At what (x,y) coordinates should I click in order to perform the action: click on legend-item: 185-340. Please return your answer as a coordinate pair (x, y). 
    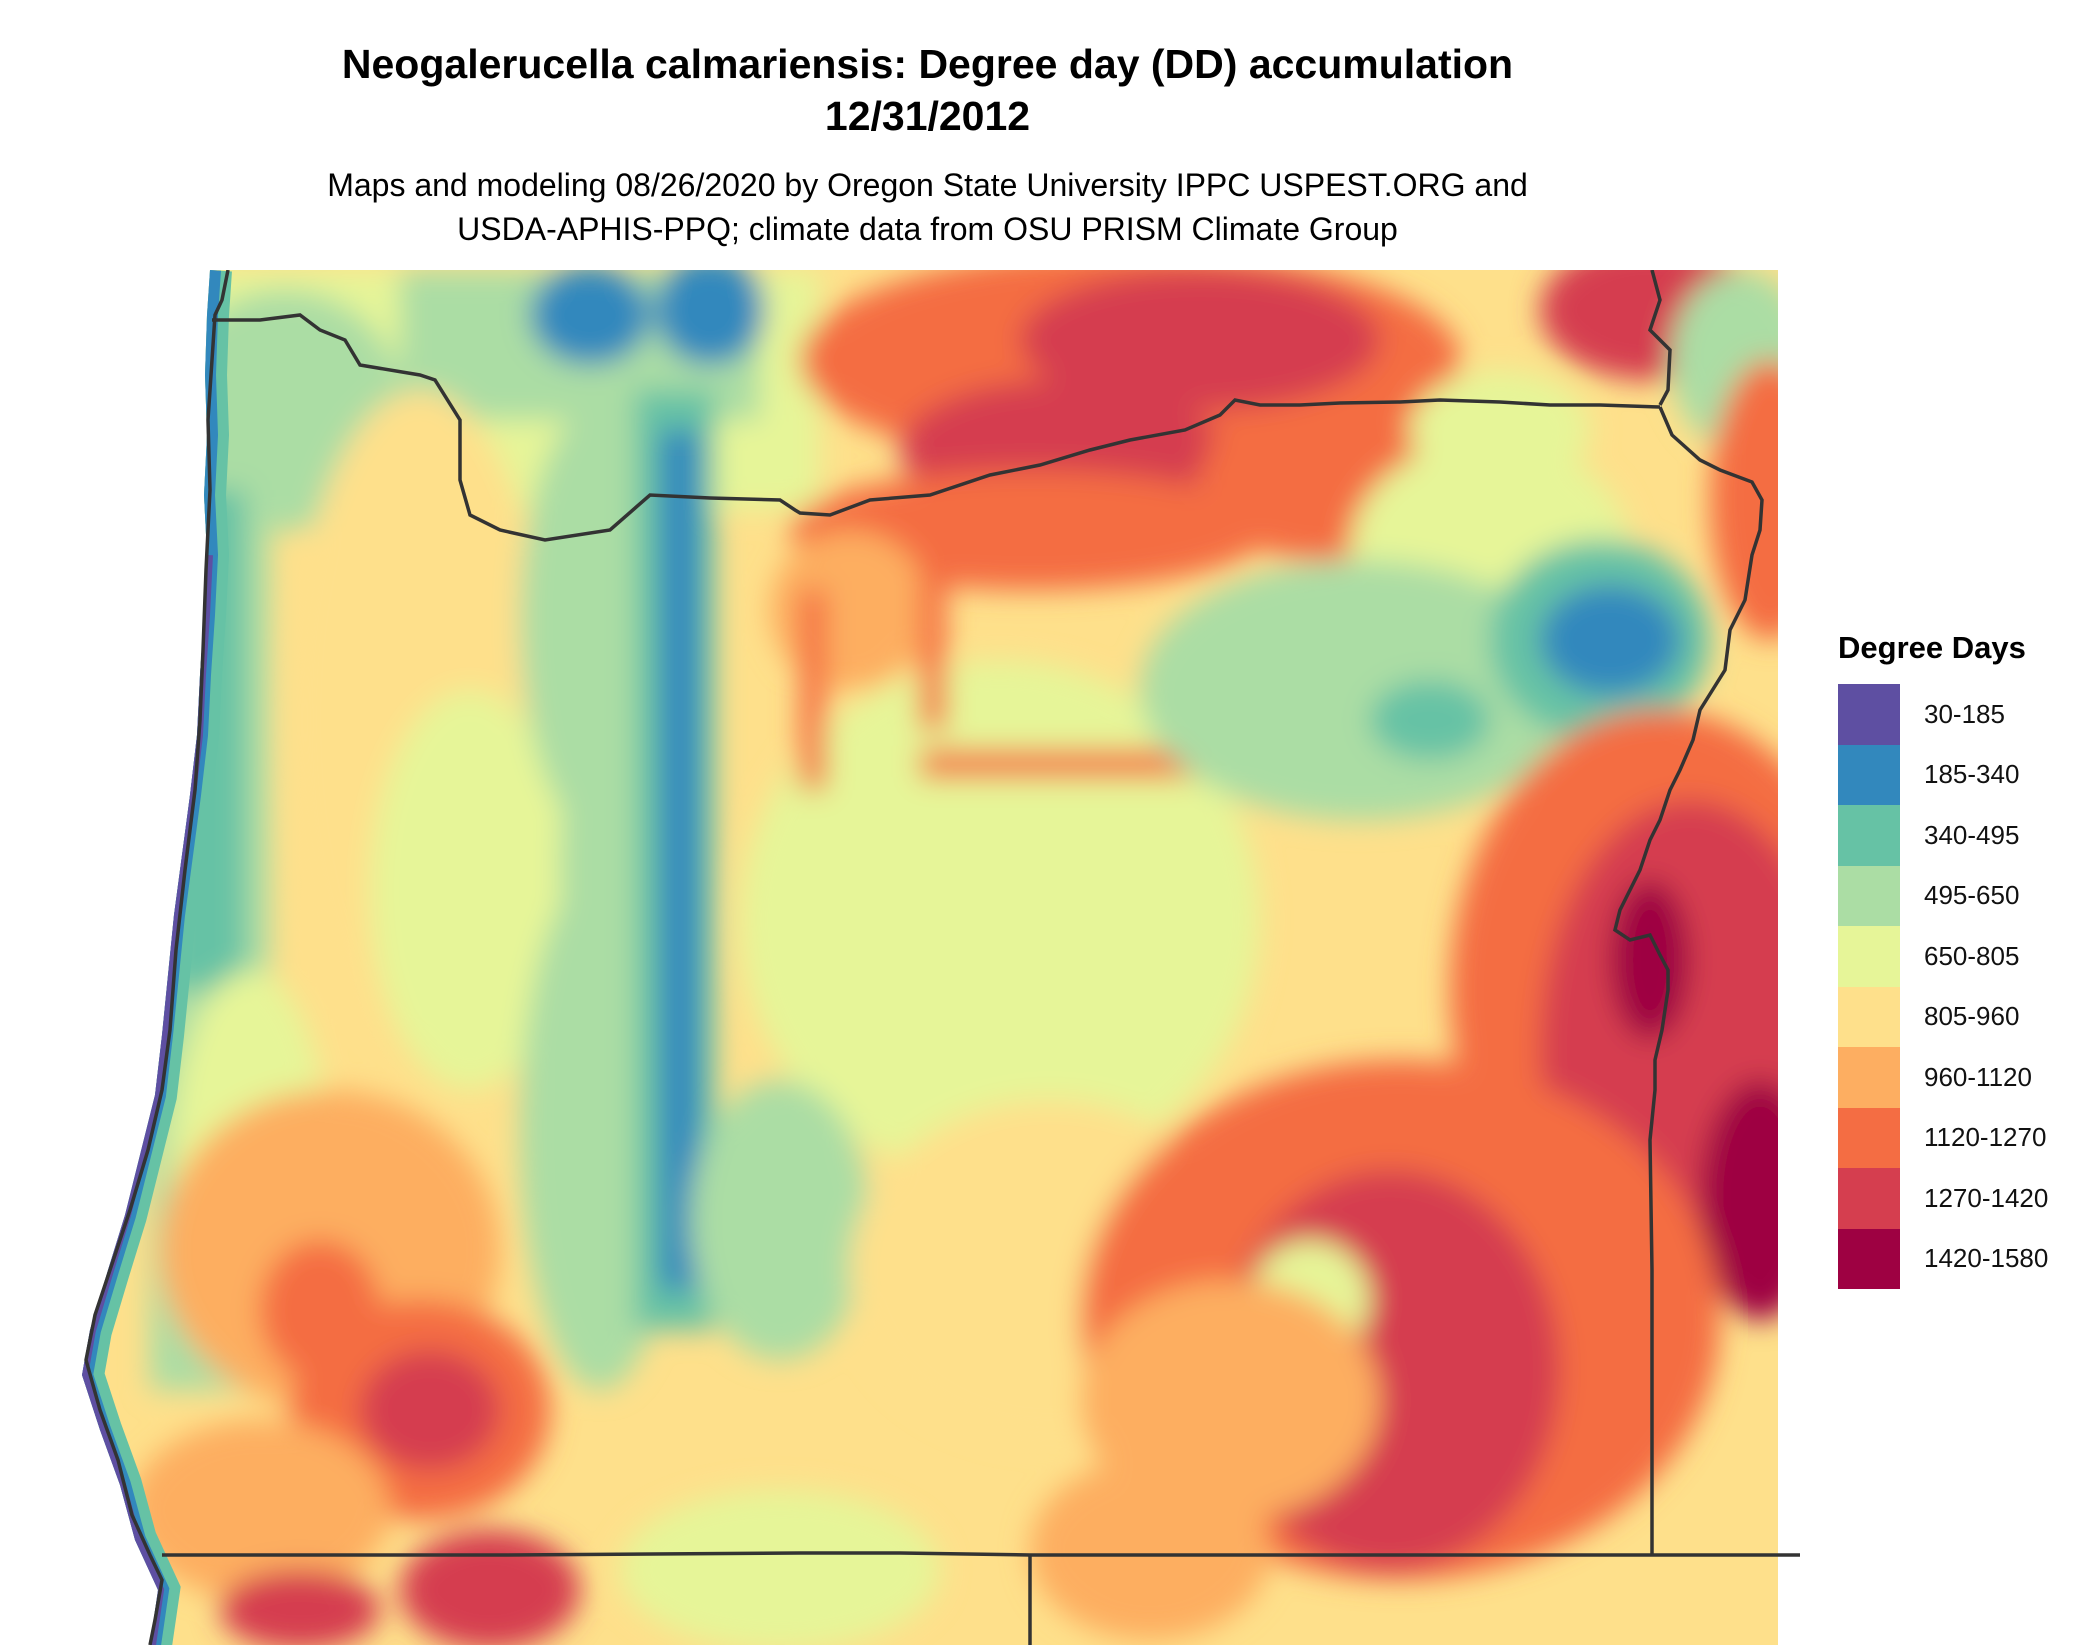
    Looking at the image, I should click on (1943, 774).